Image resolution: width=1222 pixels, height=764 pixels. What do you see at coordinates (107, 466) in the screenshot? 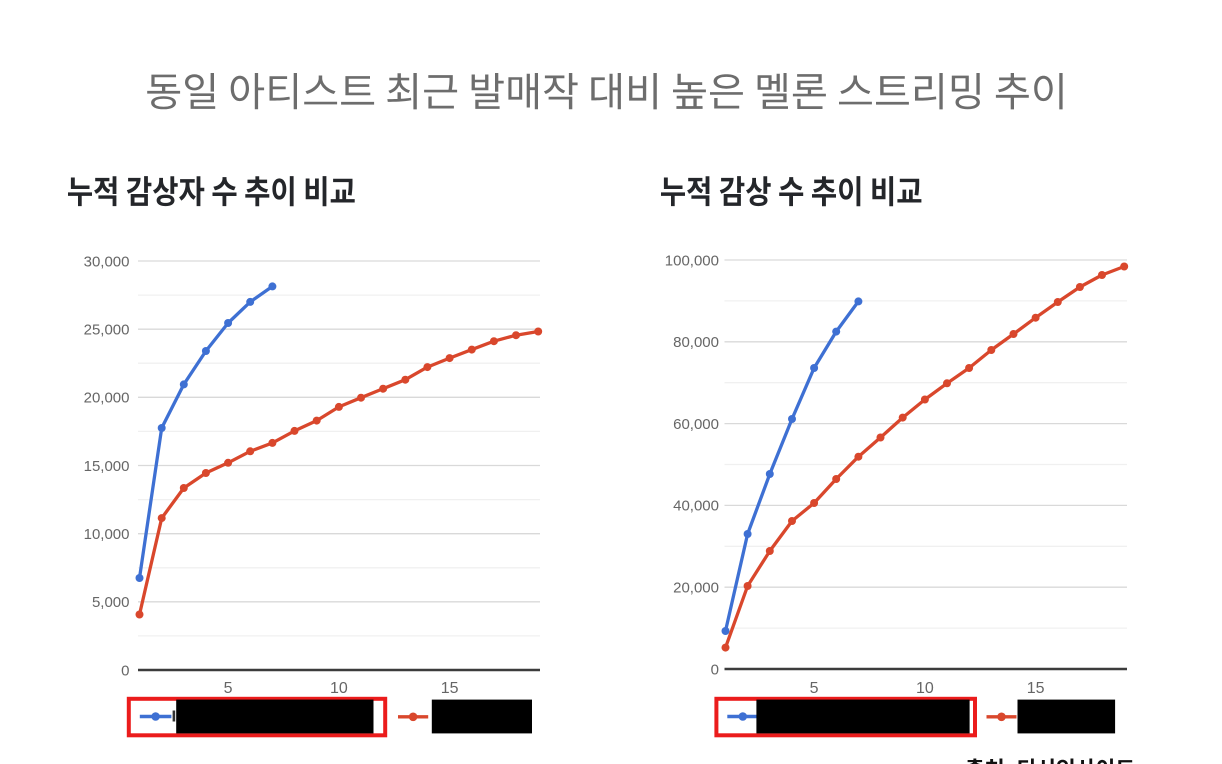
I see `svg-text: 15,000` at bounding box center [107, 466].